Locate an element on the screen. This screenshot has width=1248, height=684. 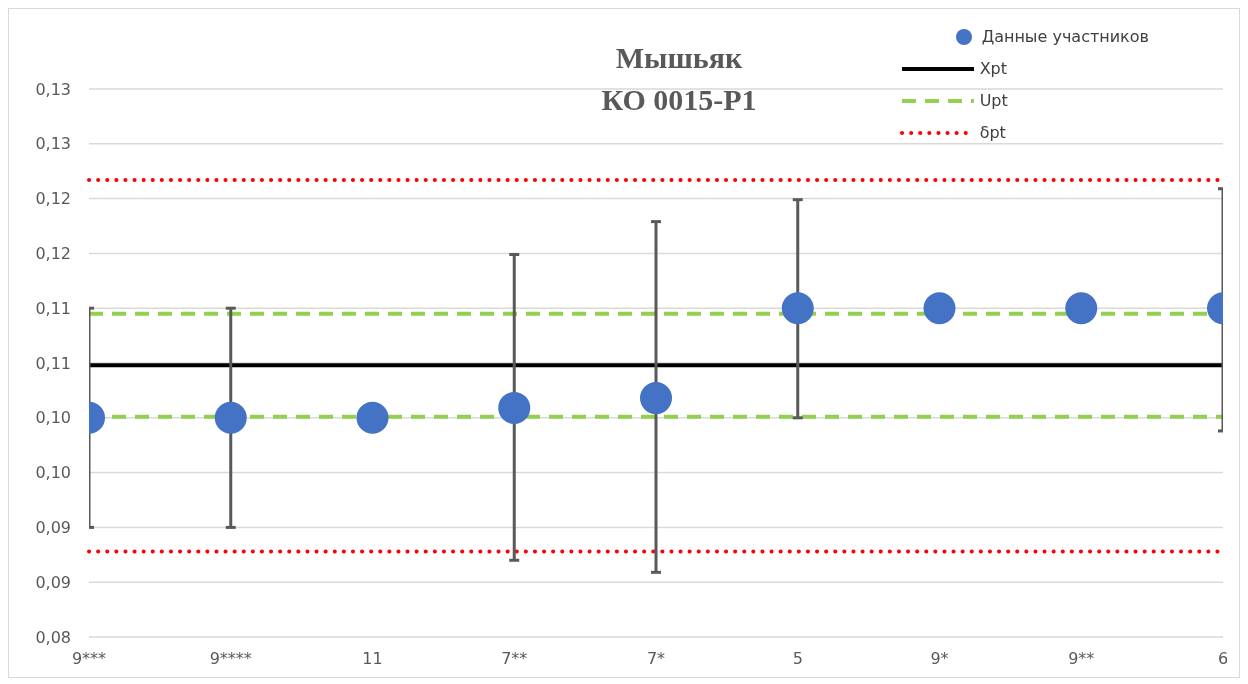
x-tick-label: 6 is located at coordinates (1223, 659).